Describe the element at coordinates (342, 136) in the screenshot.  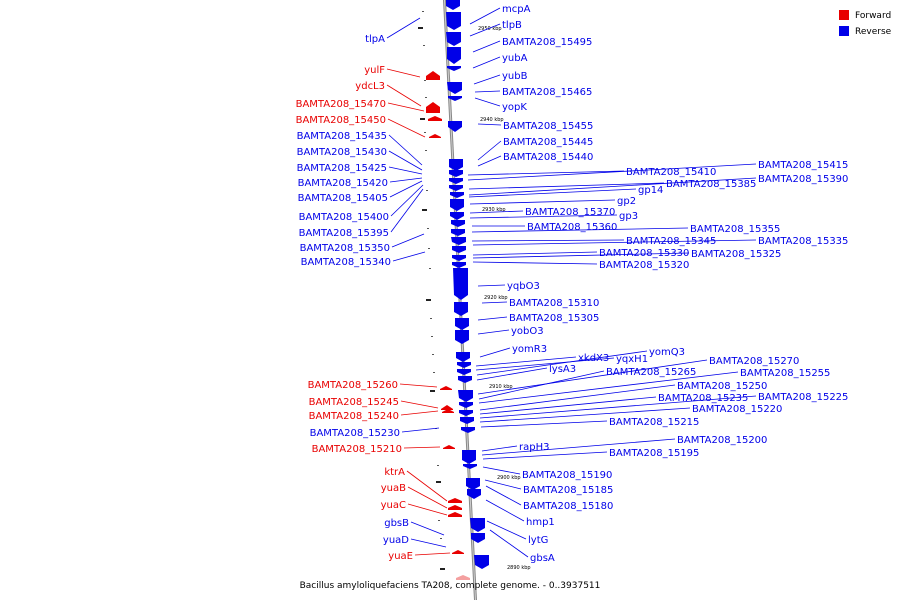
I see `gene-label-bamta208_15435: BAMTA208_15435` at that location.